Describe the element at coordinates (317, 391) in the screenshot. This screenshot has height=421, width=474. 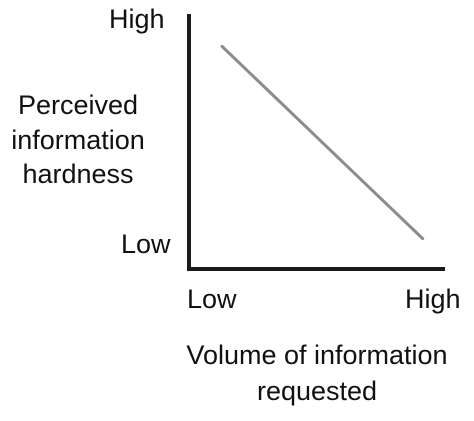
I see `x-axis-title-line-2: requested` at that location.